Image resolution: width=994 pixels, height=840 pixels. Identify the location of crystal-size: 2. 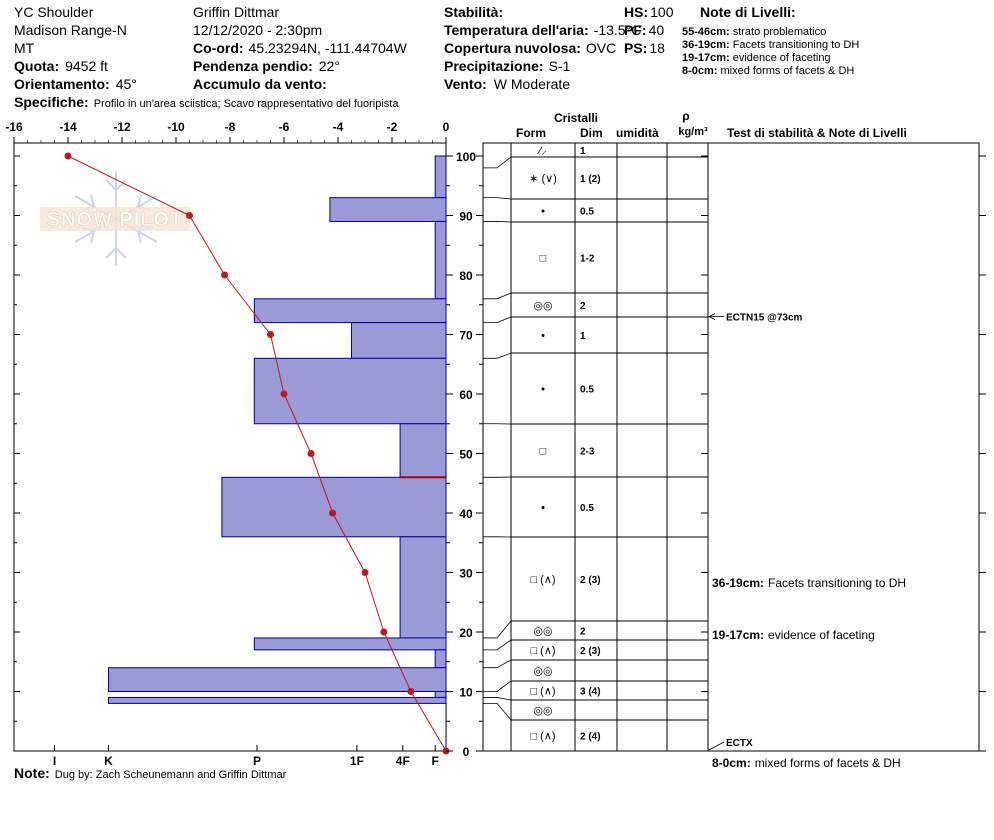
(583, 632).